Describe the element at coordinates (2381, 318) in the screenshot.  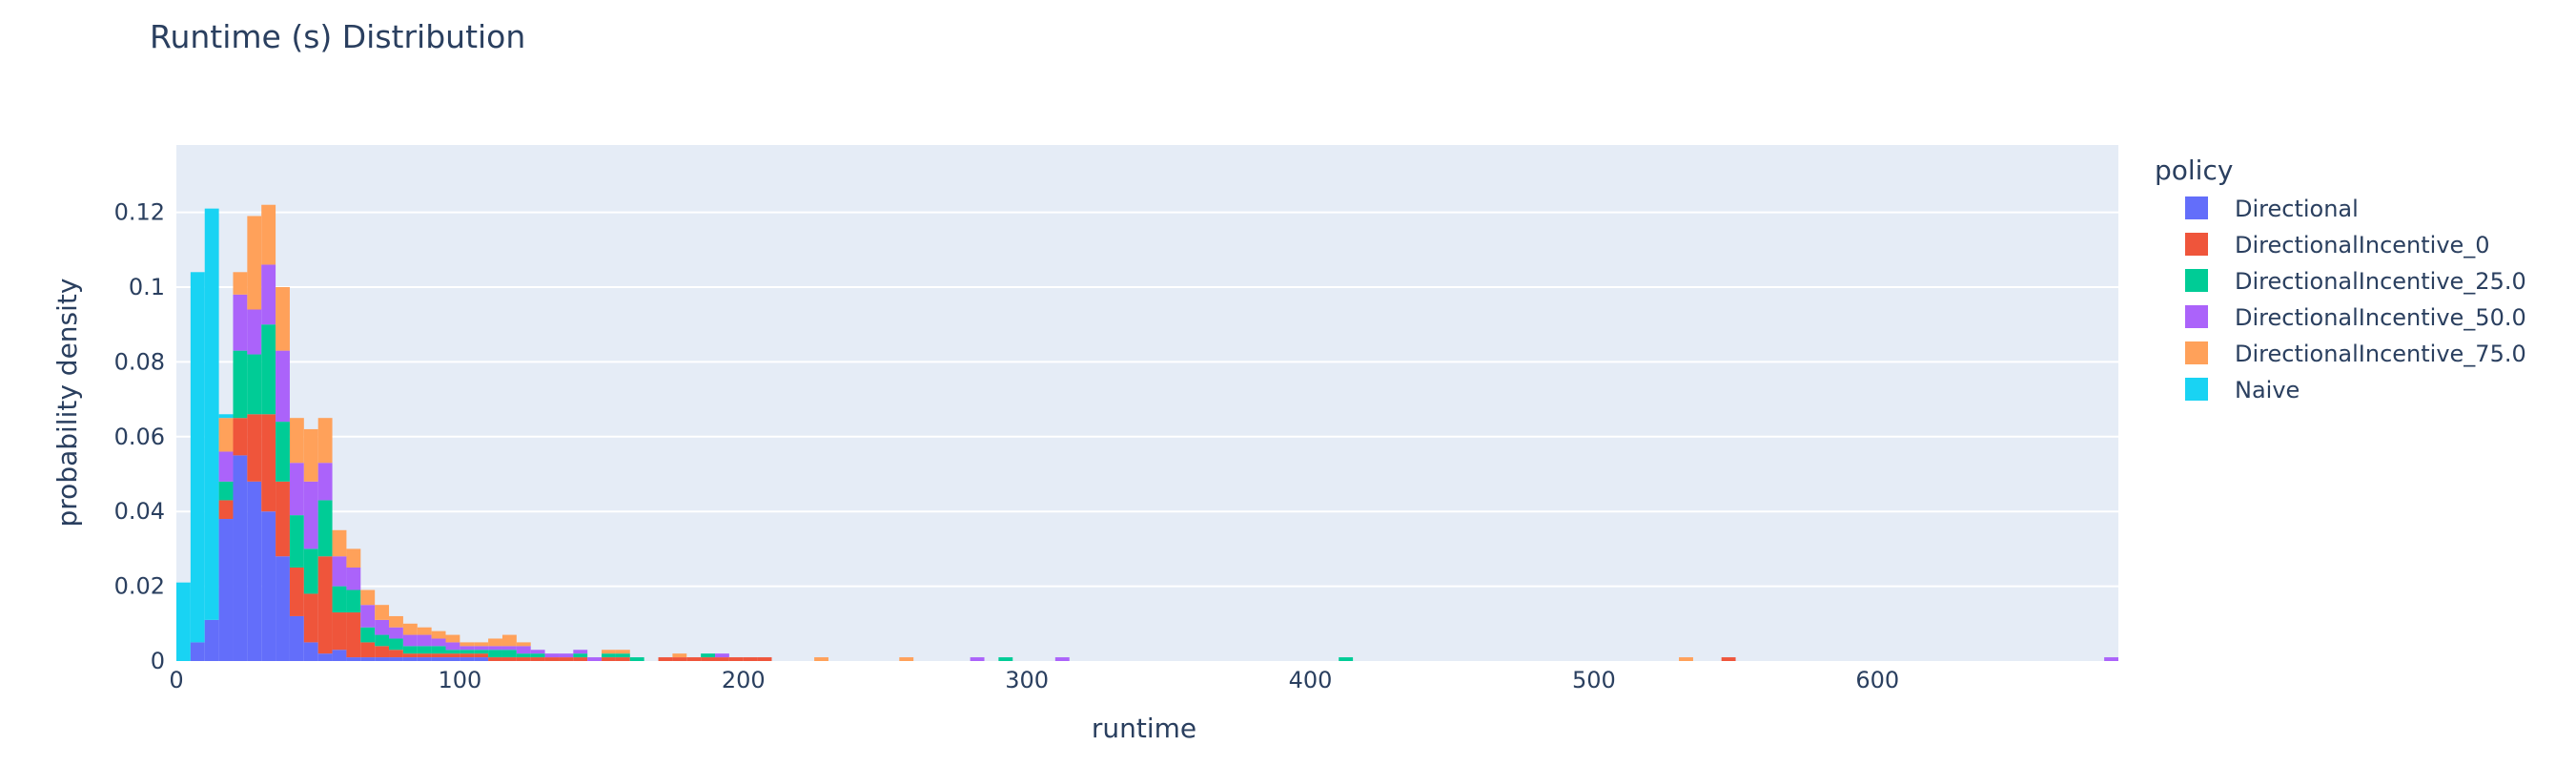
I see `legend-item-label: DirectionalIncentive_50.0` at that location.